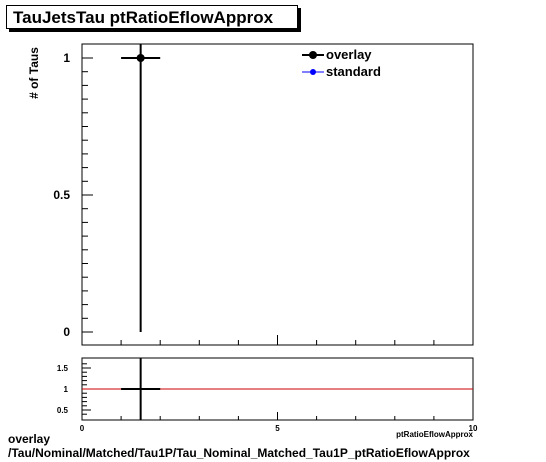 The image size is (546, 462). I want to click on legend-marker-standard, so click(313, 72).